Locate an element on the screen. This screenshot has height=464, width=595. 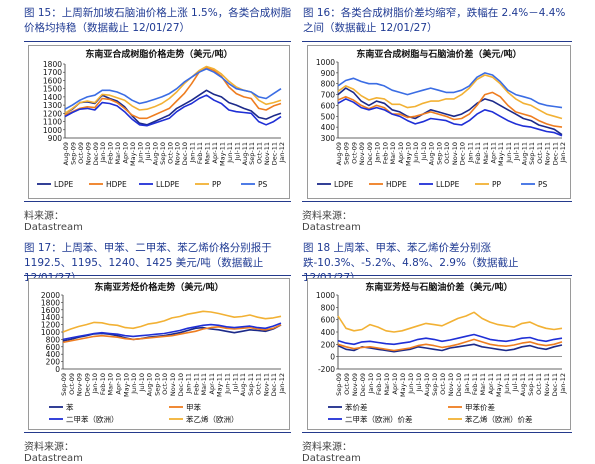
legend-label: LDPE is located at coordinates (63, 184).